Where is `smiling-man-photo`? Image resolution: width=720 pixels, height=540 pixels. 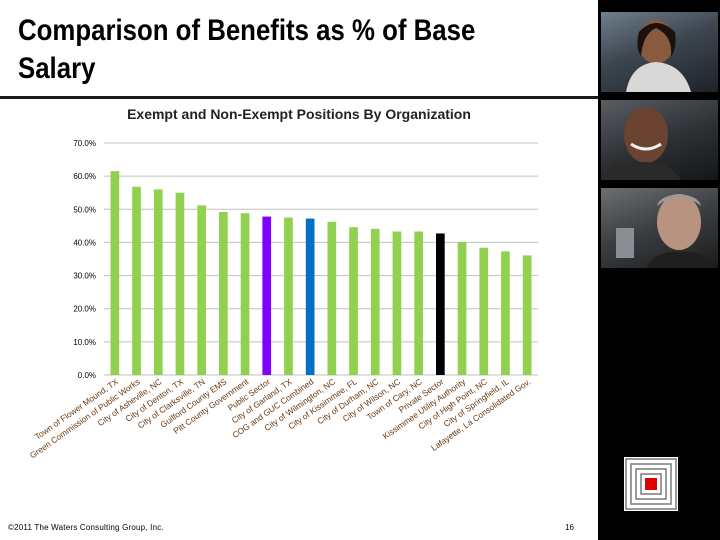 smiling-man-photo is located at coordinates (659, 140).